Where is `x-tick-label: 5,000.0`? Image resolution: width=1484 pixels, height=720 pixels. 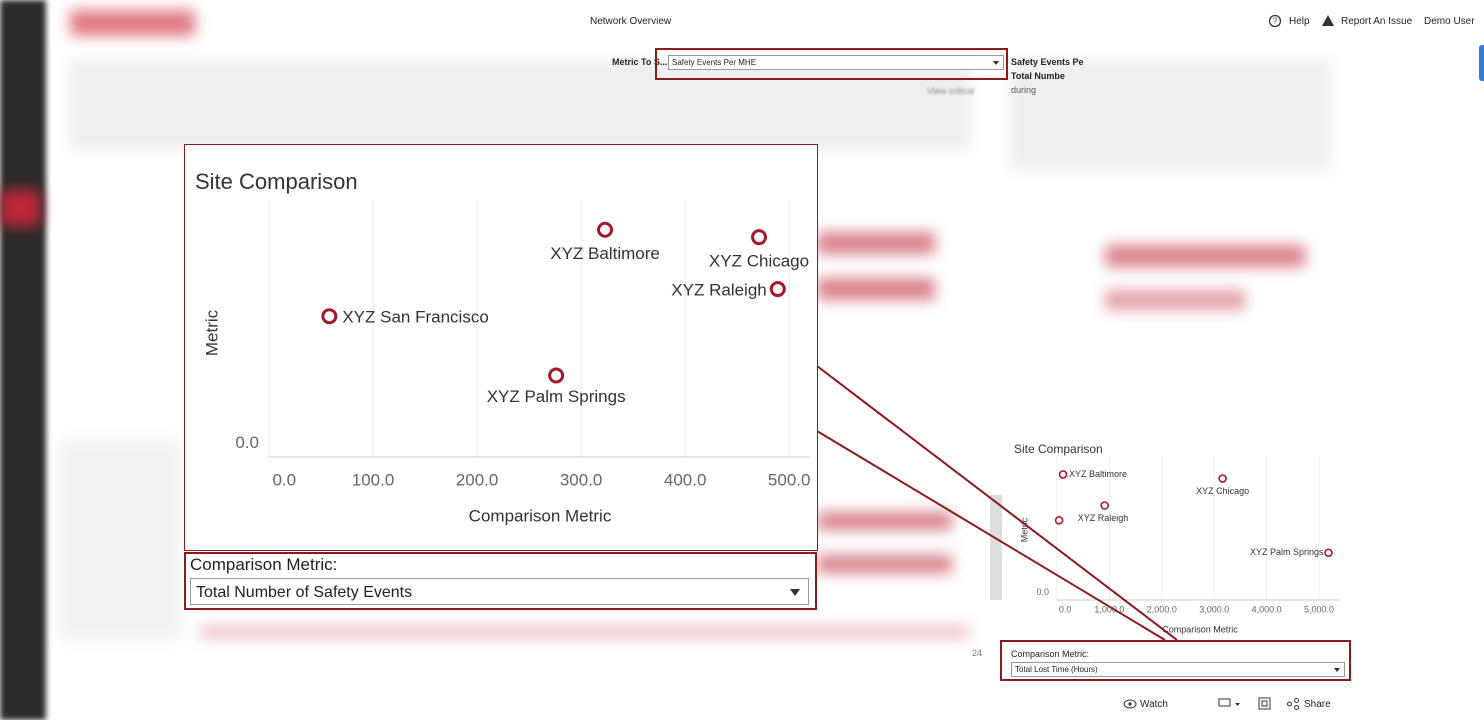
x-tick-label: 5,000.0 is located at coordinates (1319, 609).